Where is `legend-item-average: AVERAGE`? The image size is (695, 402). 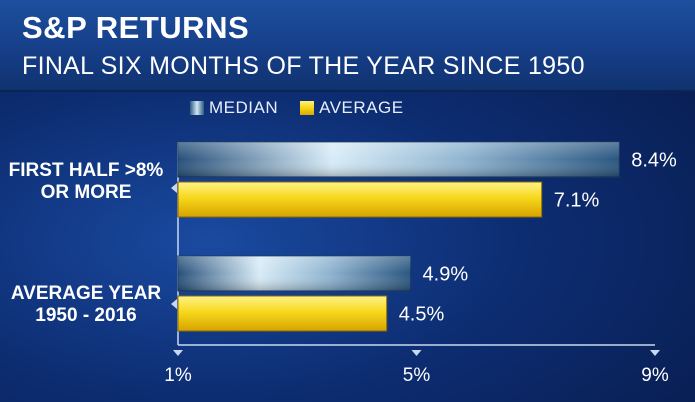 legend-item-average: AVERAGE is located at coordinates (351, 108).